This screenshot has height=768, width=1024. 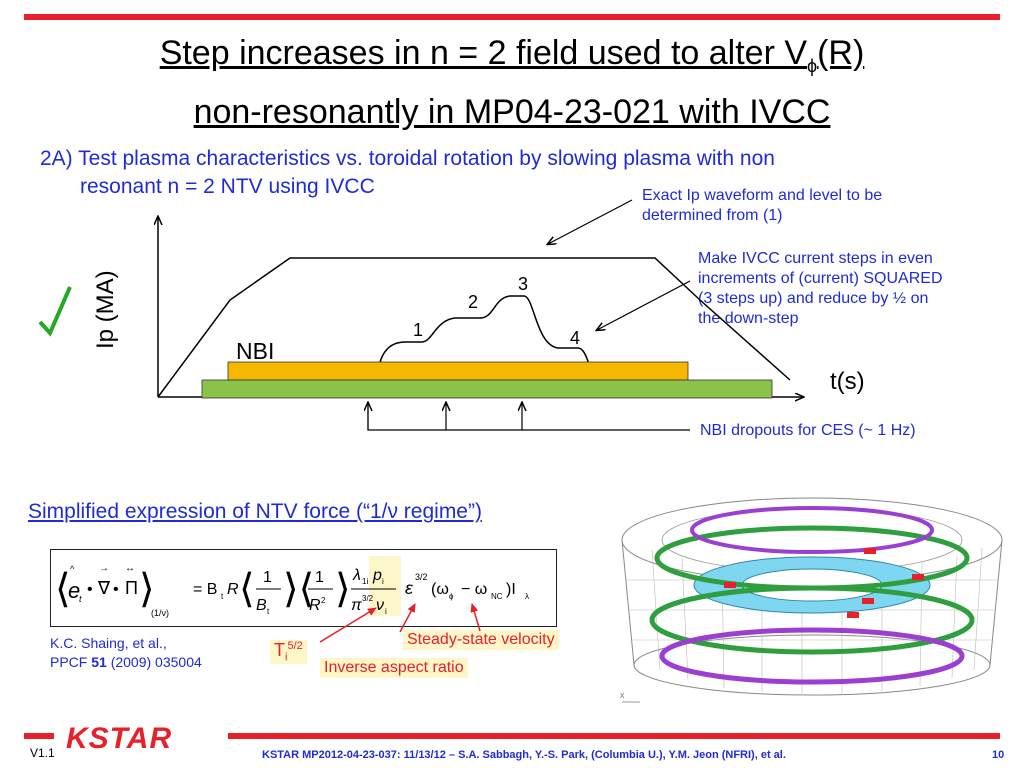 What do you see at coordinates (497, 596) in the screenshot?
I see `svg-text: NC` at bounding box center [497, 596].